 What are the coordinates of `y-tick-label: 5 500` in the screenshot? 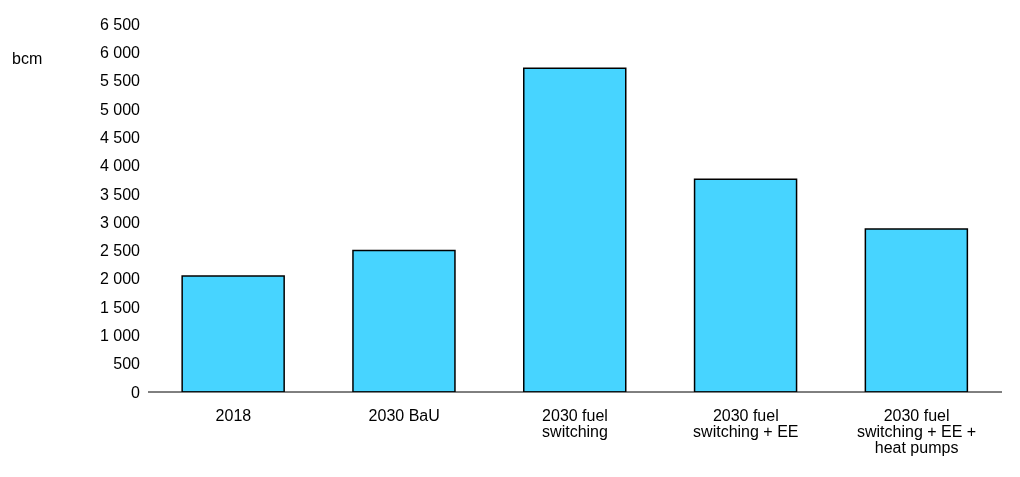 It's located at (120, 81).